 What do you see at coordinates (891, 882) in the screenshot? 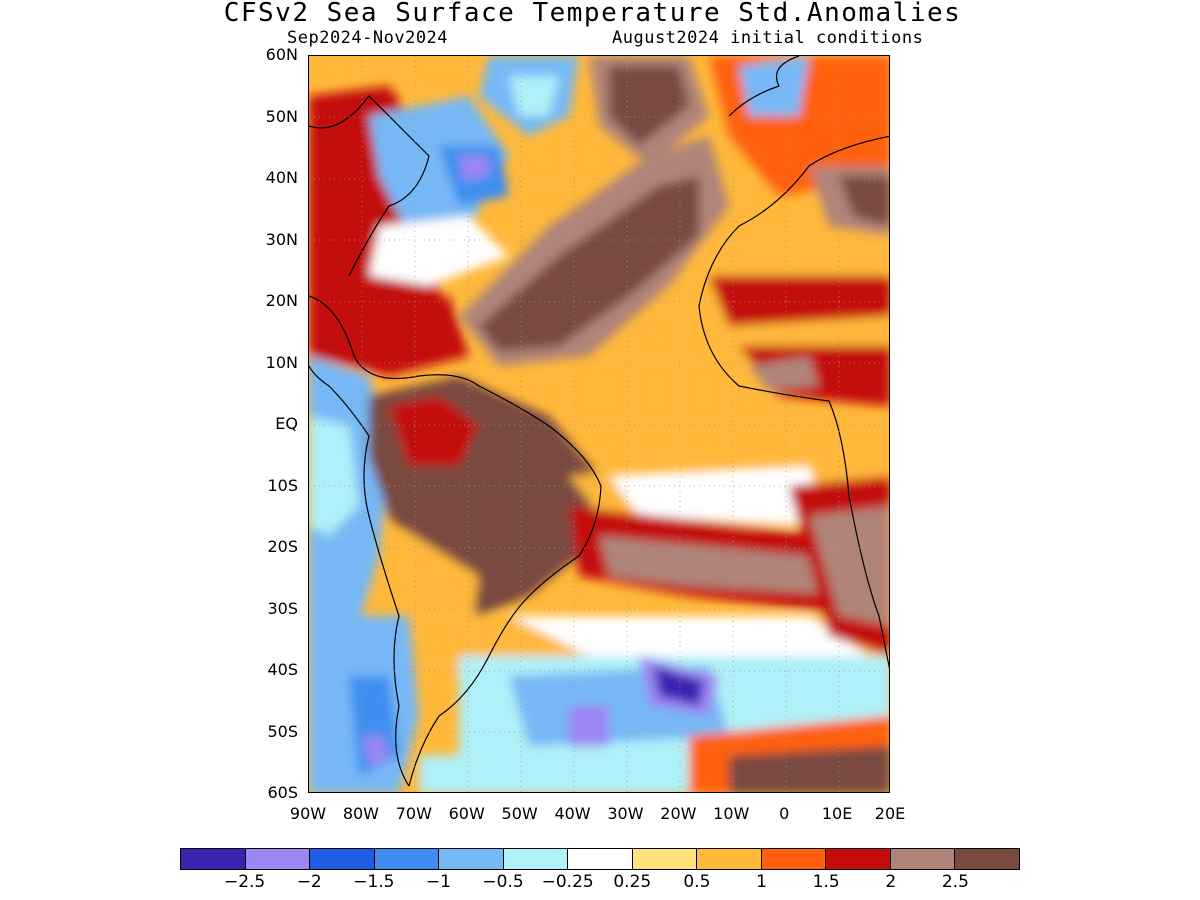
I see `colorbar-label: 2` at bounding box center [891, 882].